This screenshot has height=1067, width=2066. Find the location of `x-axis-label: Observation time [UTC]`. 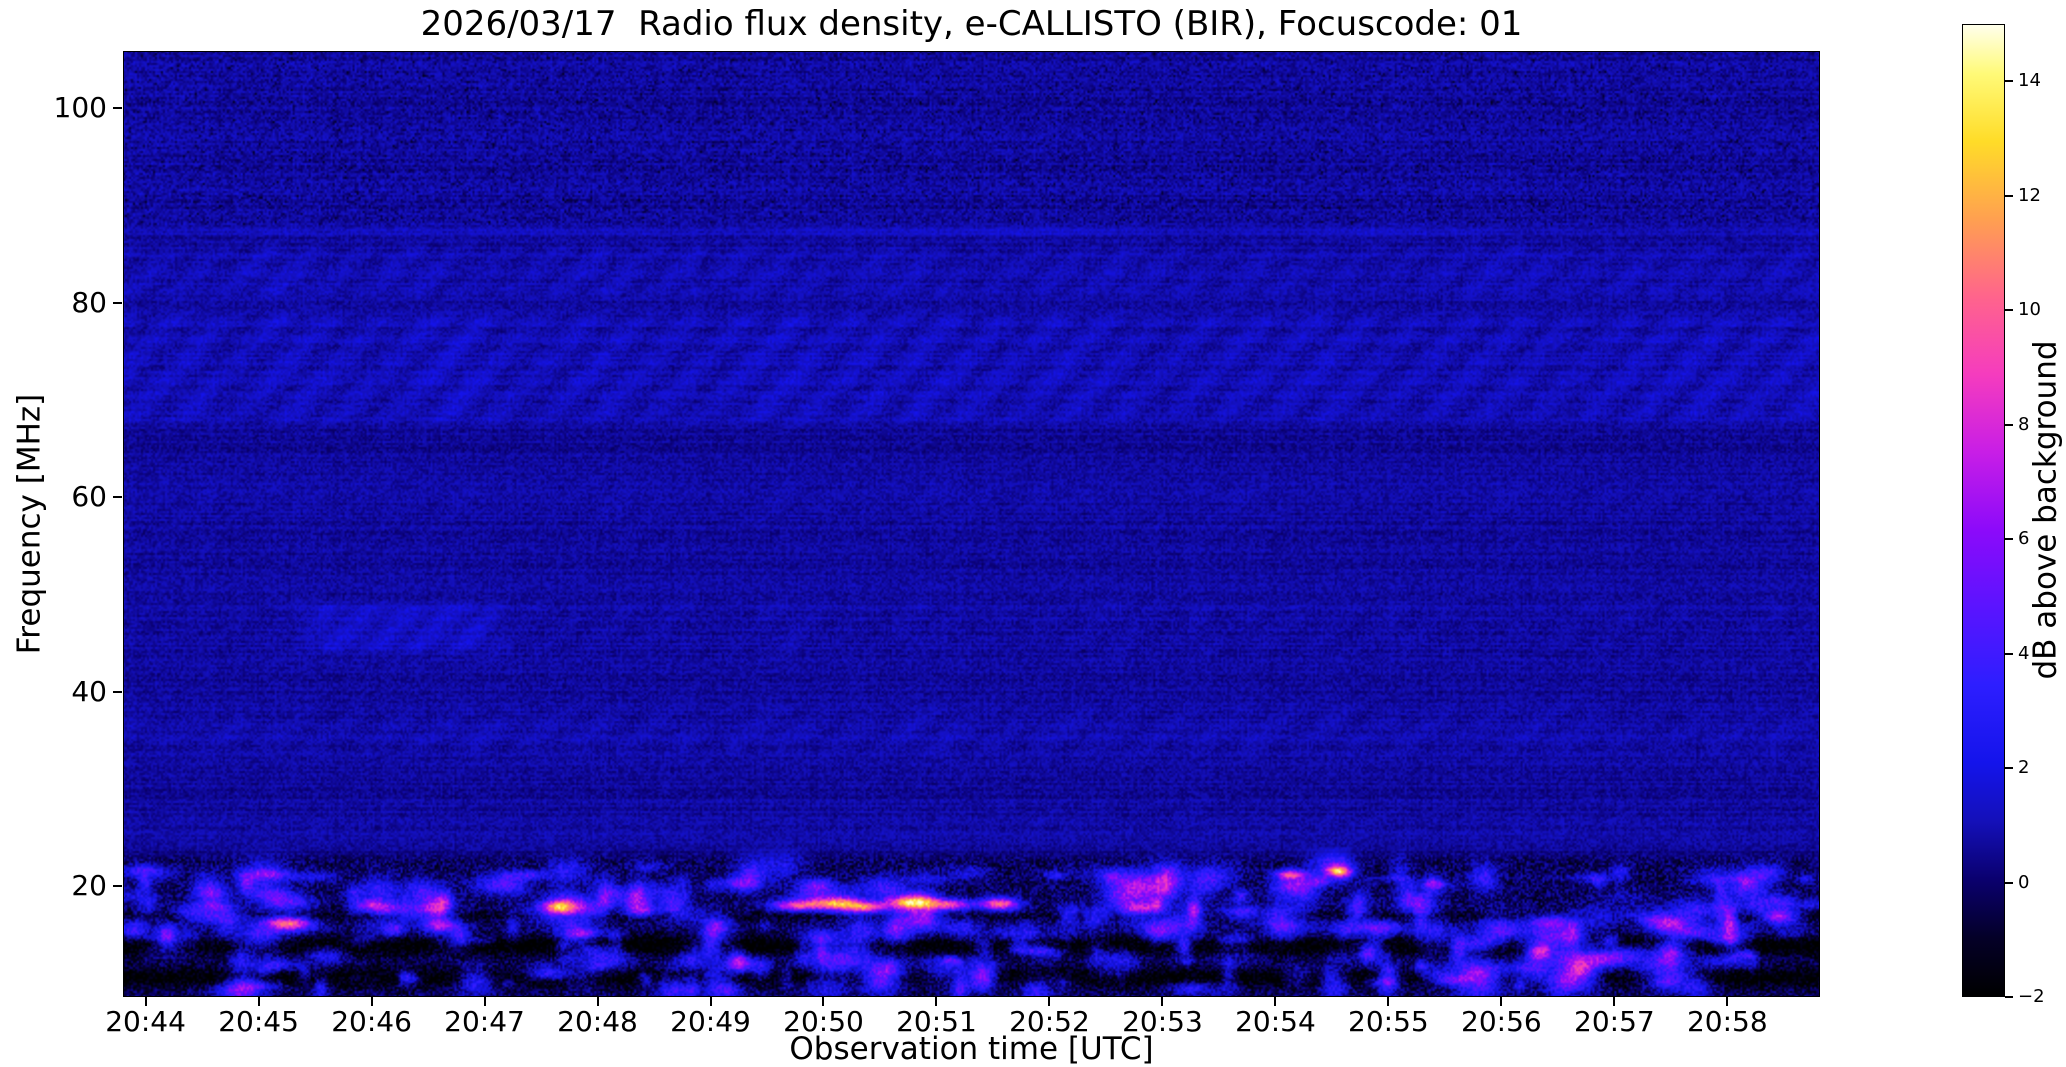

x-axis-label: Observation time [UTC] is located at coordinates (971, 1049).